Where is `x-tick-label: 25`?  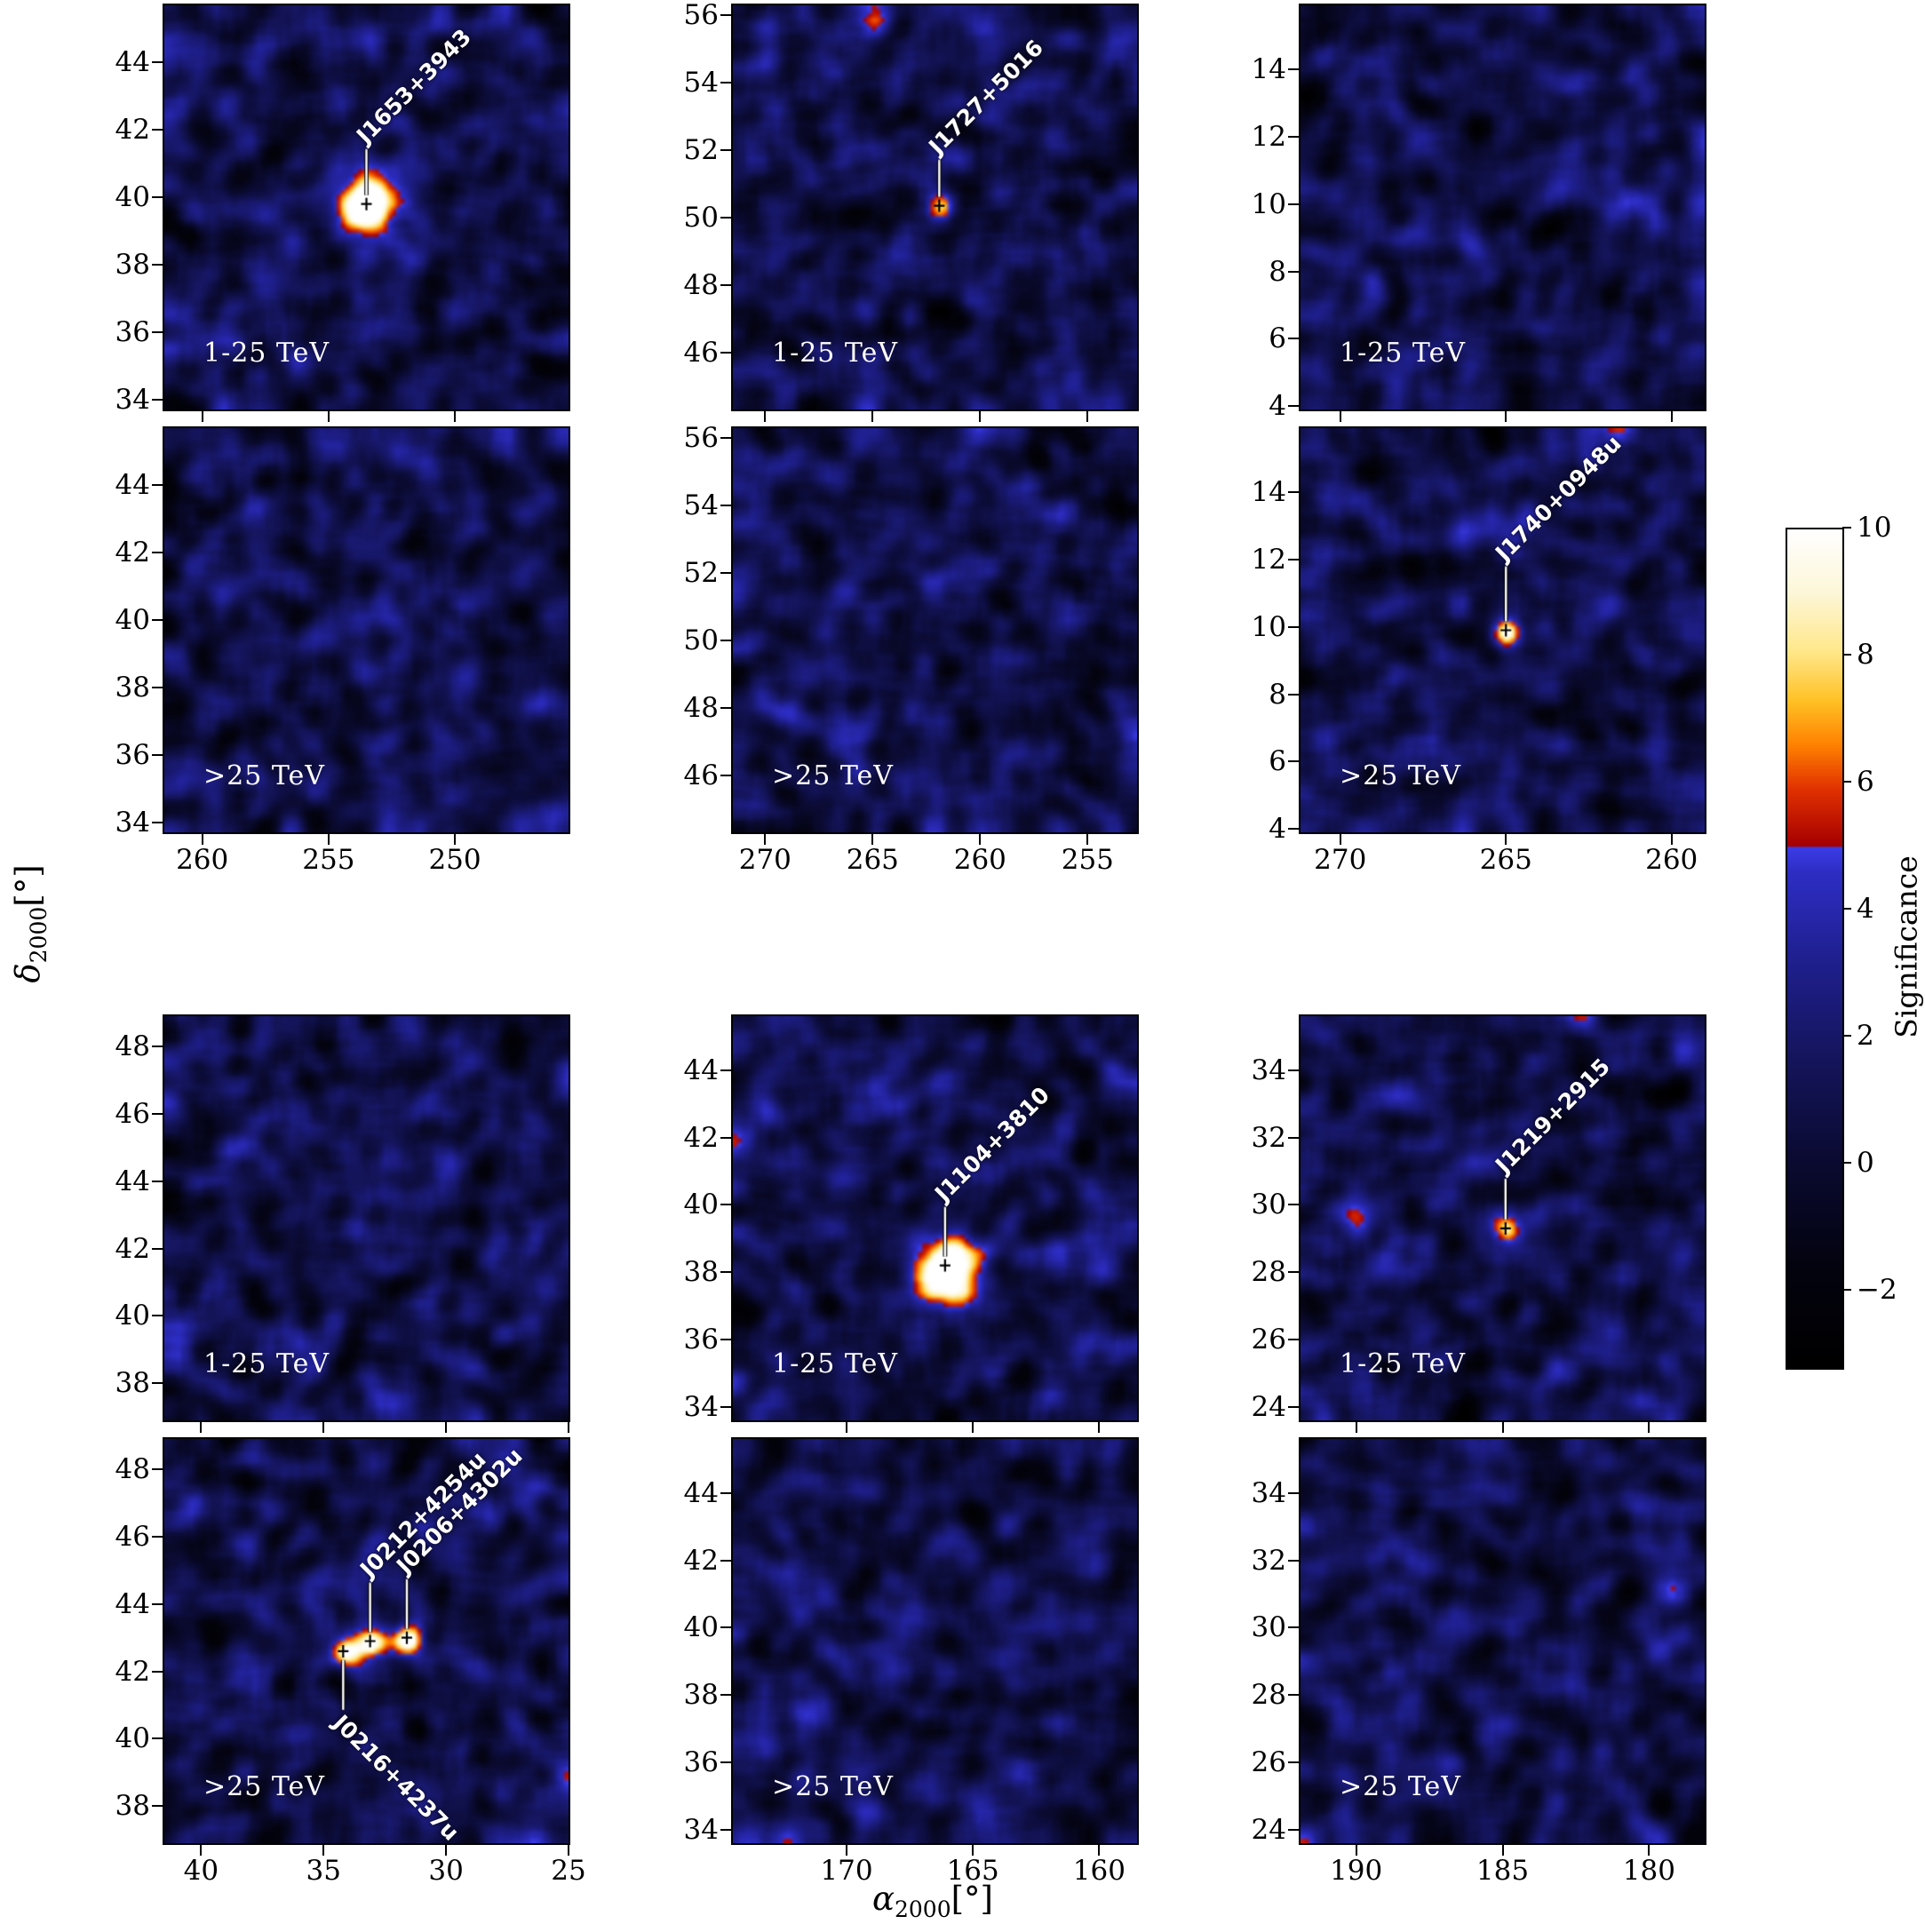 x-tick-label: 25 is located at coordinates (568, 1871).